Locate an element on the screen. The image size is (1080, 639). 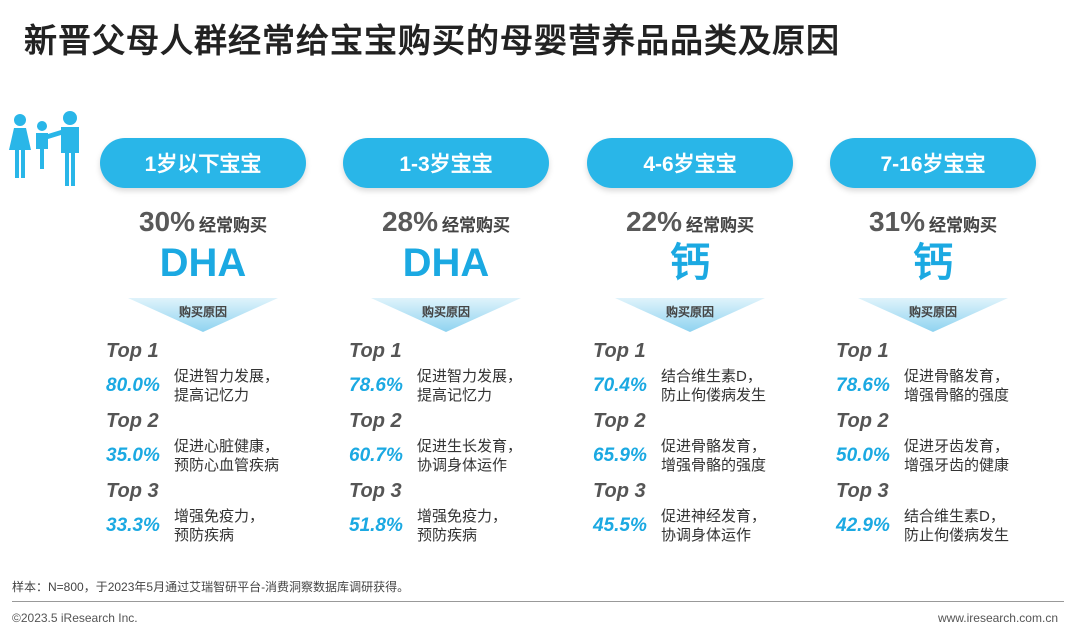
family-icon is located at coordinates (44, 148).